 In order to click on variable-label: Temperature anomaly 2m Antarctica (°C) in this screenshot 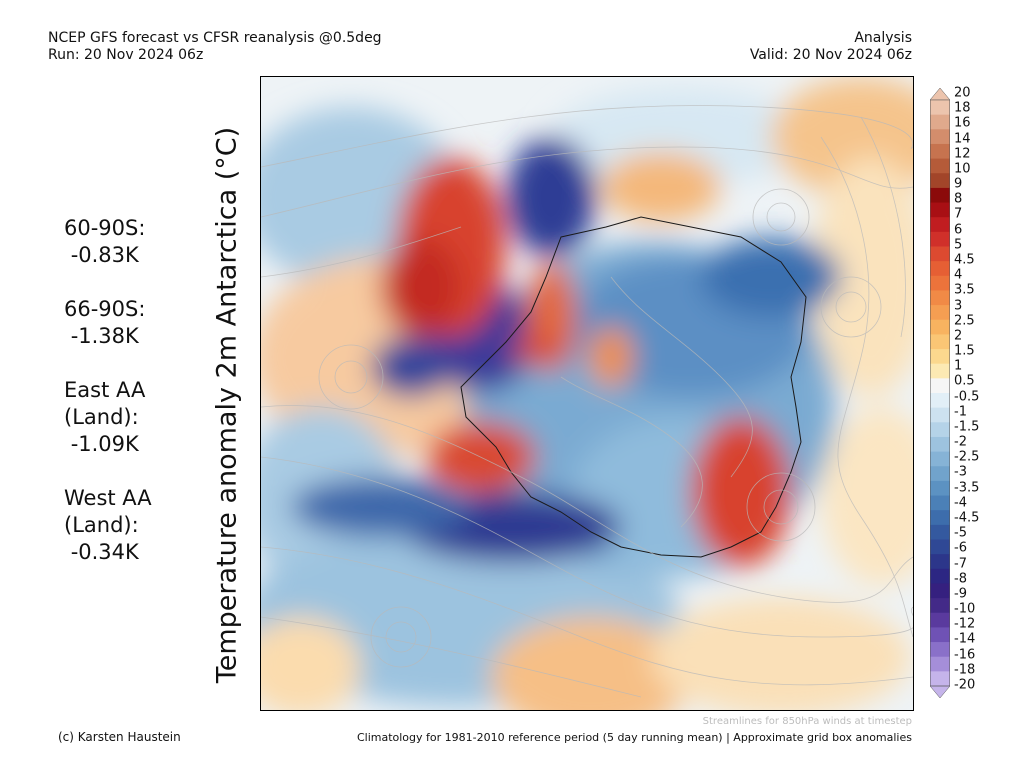, I will do `click(227, 405)`.